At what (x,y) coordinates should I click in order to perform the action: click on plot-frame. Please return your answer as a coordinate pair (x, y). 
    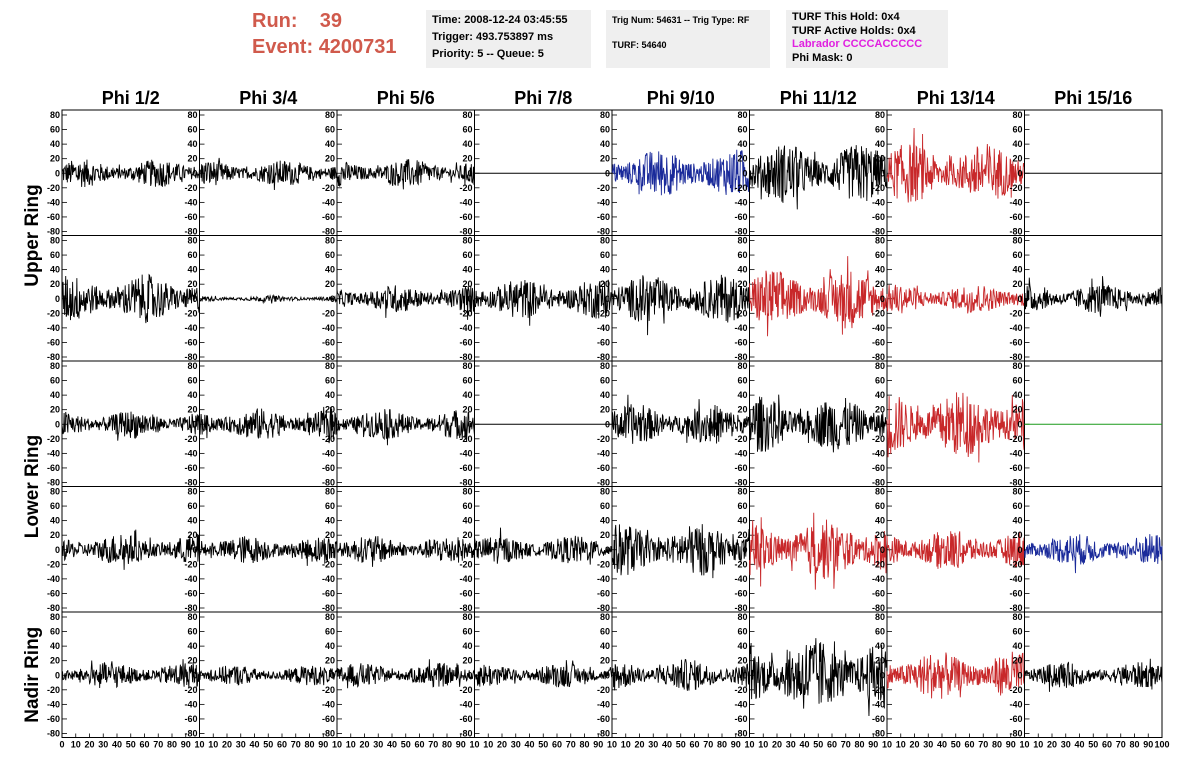
    Looking at the image, I should click on (1093, 172).